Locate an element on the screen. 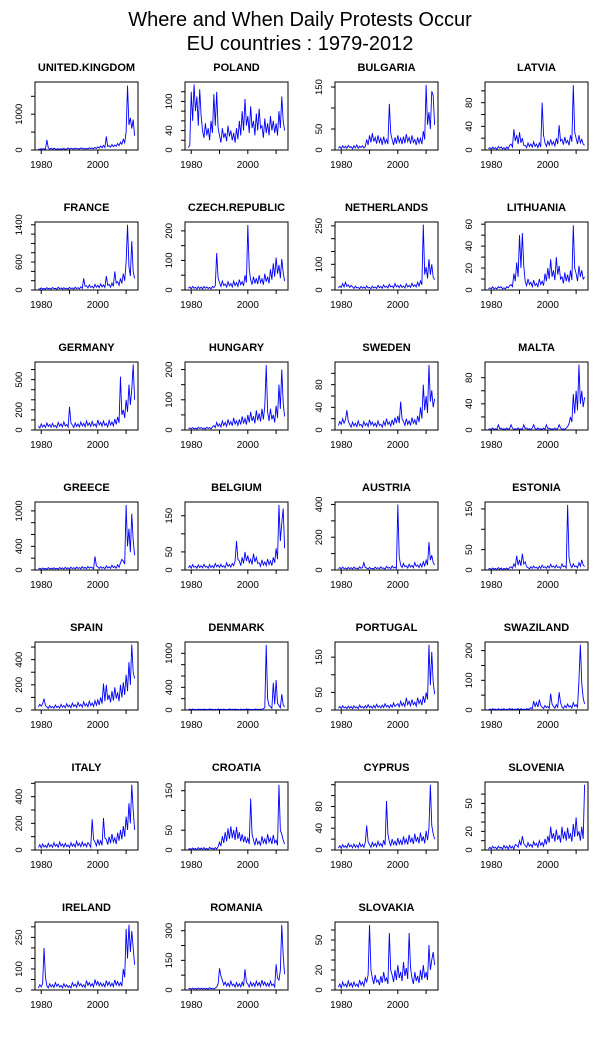  panel-greece: GREECE 0 400 1000 1980 2000 is located at coordinates (76, 536).